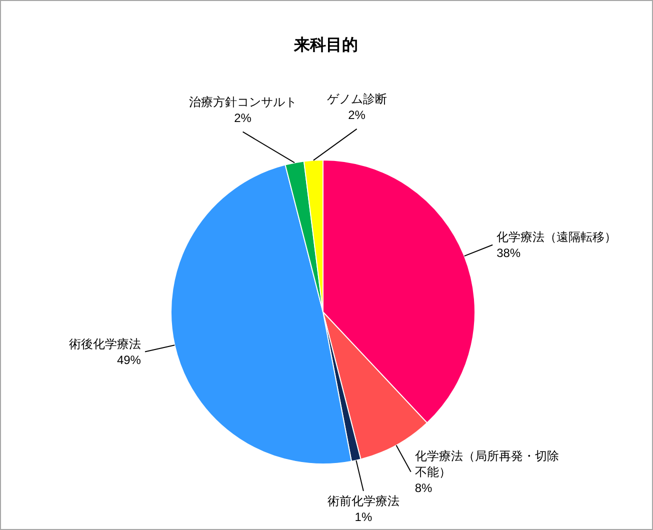 Image resolution: width=653 pixels, height=530 pixels. Describe the element at coordinates (363, 501) in the screenshot. I see `slice-label: 術前化学療法` at that location.